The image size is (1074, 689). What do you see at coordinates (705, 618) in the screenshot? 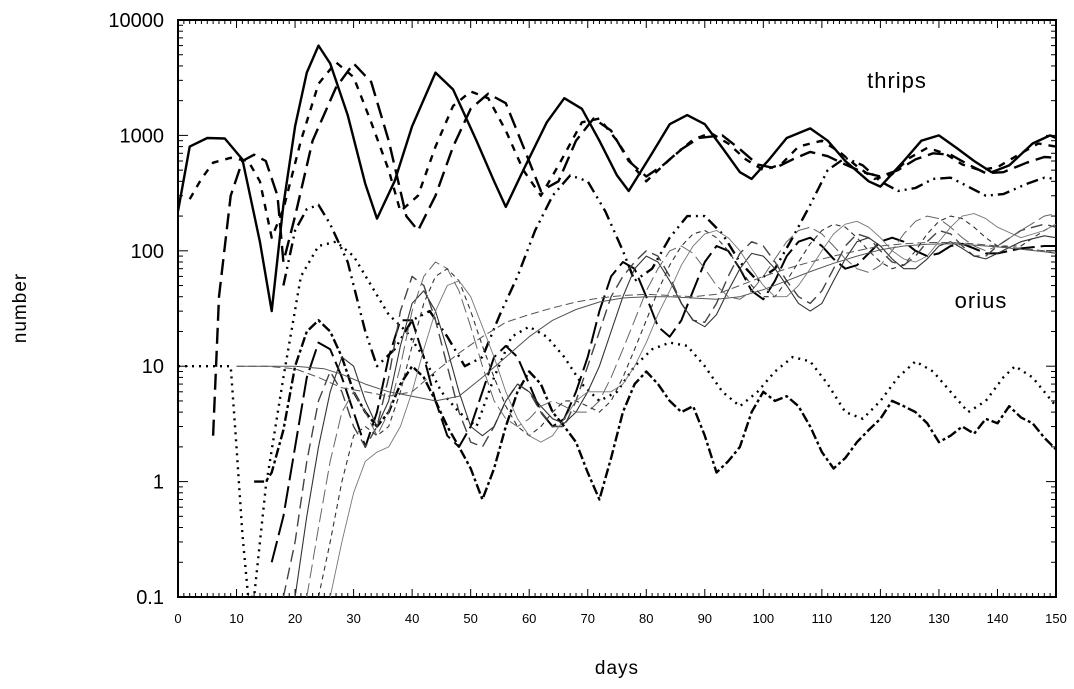
I see `x-tick-label: 90` at bounding box center [705, 618].